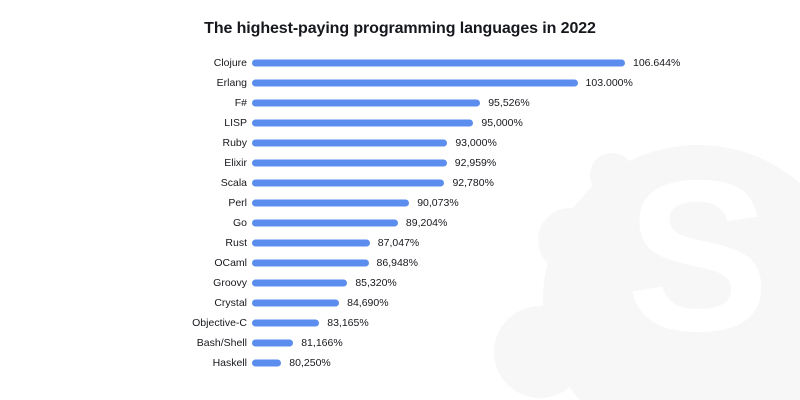 This screenshot has height=400, width=800. What do you see at coordinates (239, 222) in the screenshot?
I see `category-label: Go` at bounding box center [239, 222].